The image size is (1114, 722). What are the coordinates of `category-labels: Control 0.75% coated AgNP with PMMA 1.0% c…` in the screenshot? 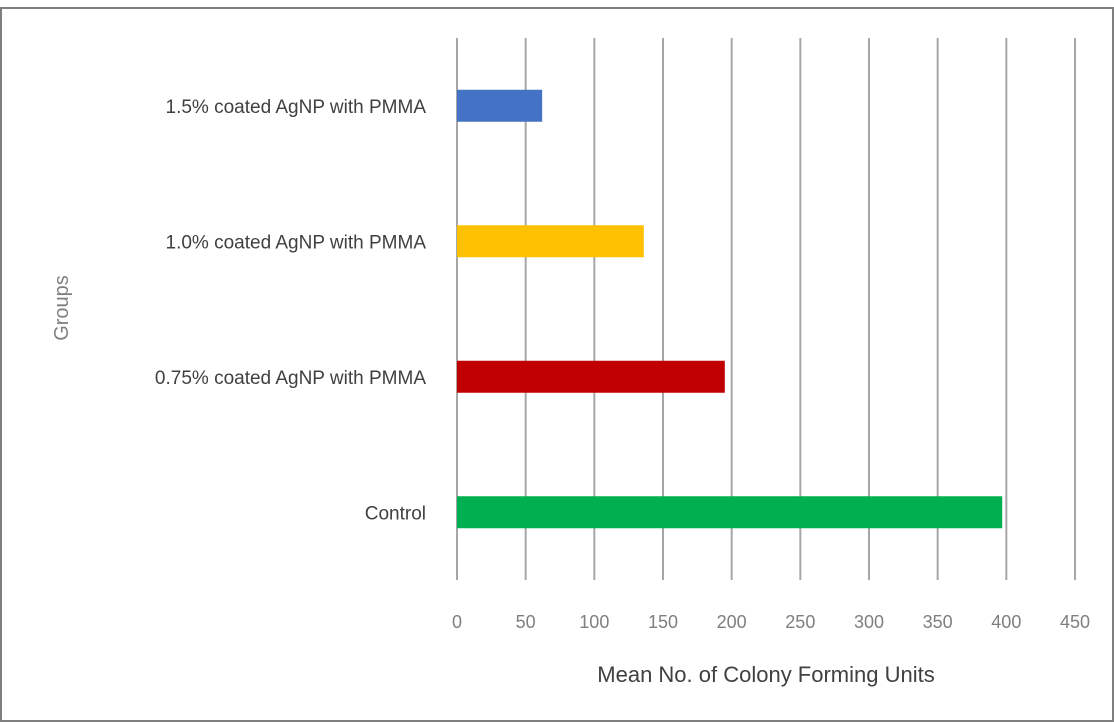 It's located at (290, 311).